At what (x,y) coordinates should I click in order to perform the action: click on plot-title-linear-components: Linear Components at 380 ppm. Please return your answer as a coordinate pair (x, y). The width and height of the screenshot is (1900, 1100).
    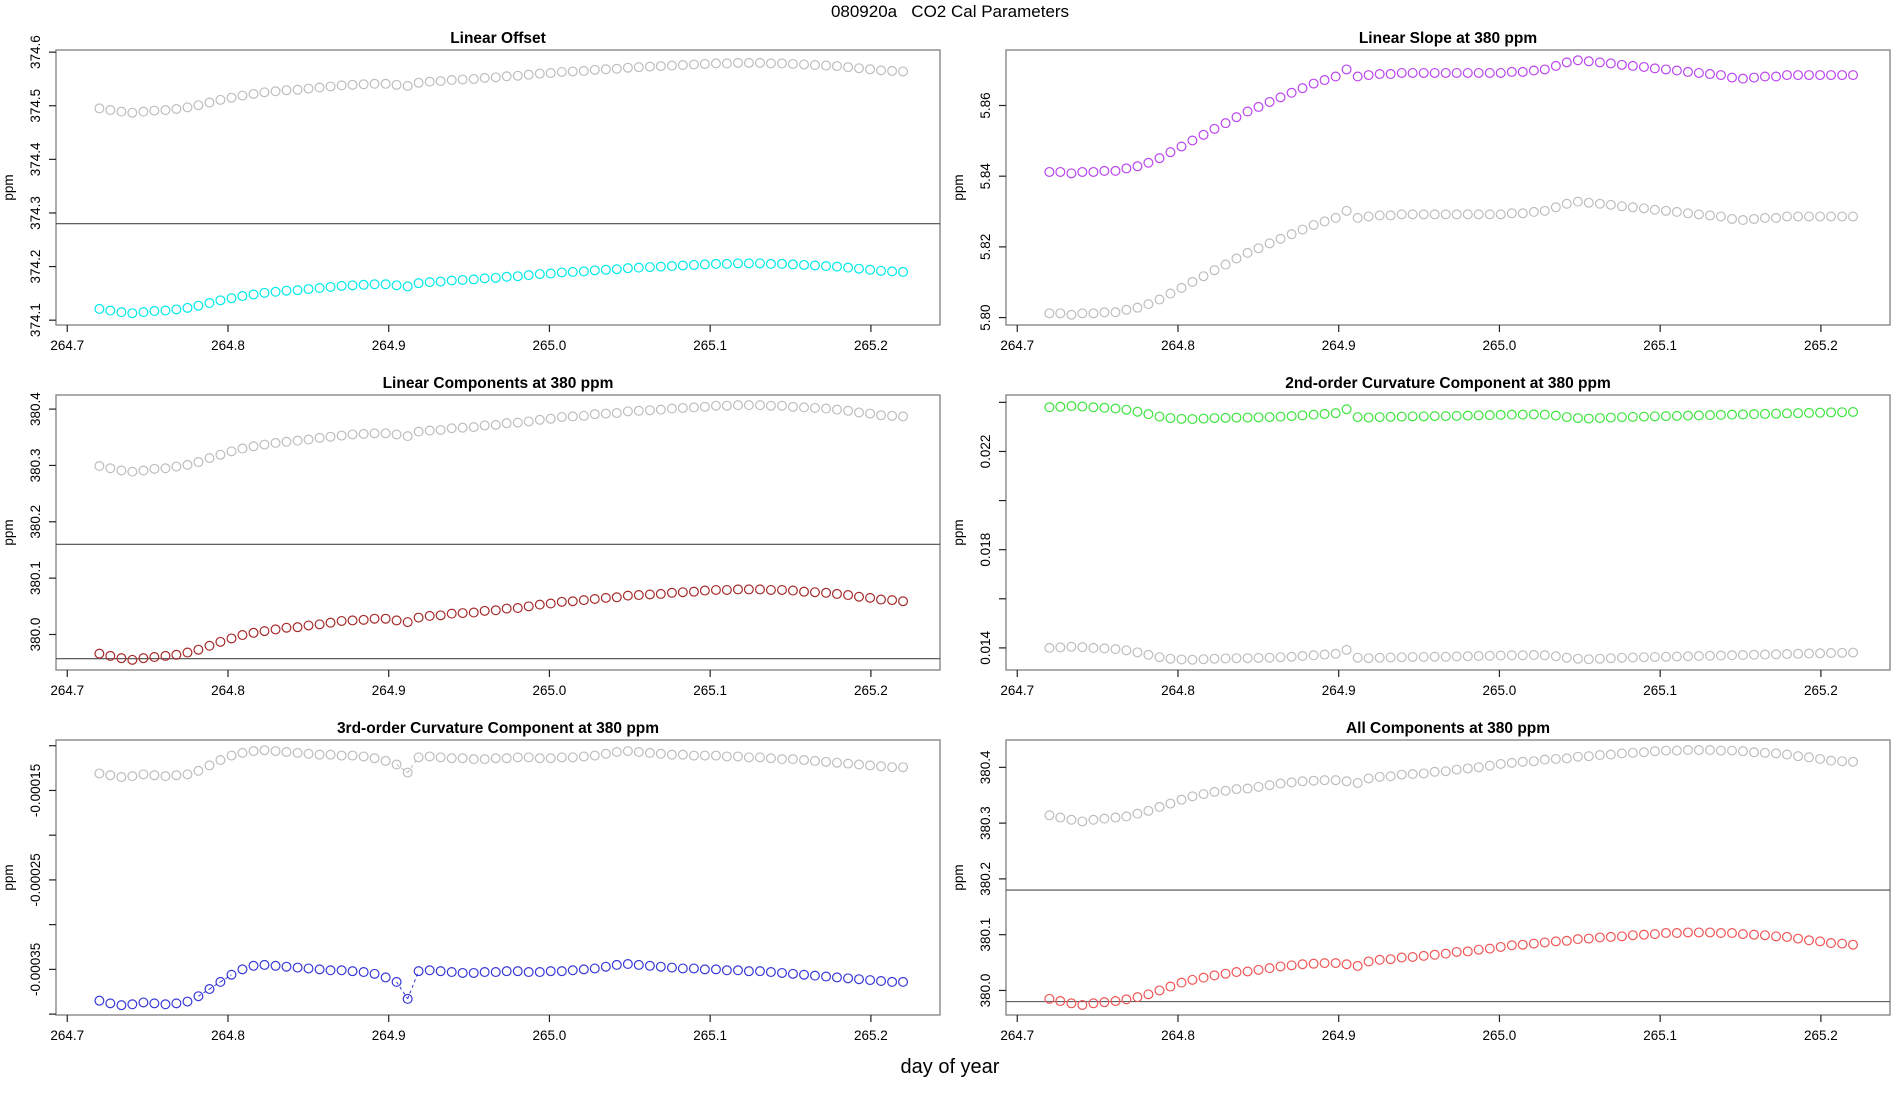
    Looking at the image, I should click on (498, 383).